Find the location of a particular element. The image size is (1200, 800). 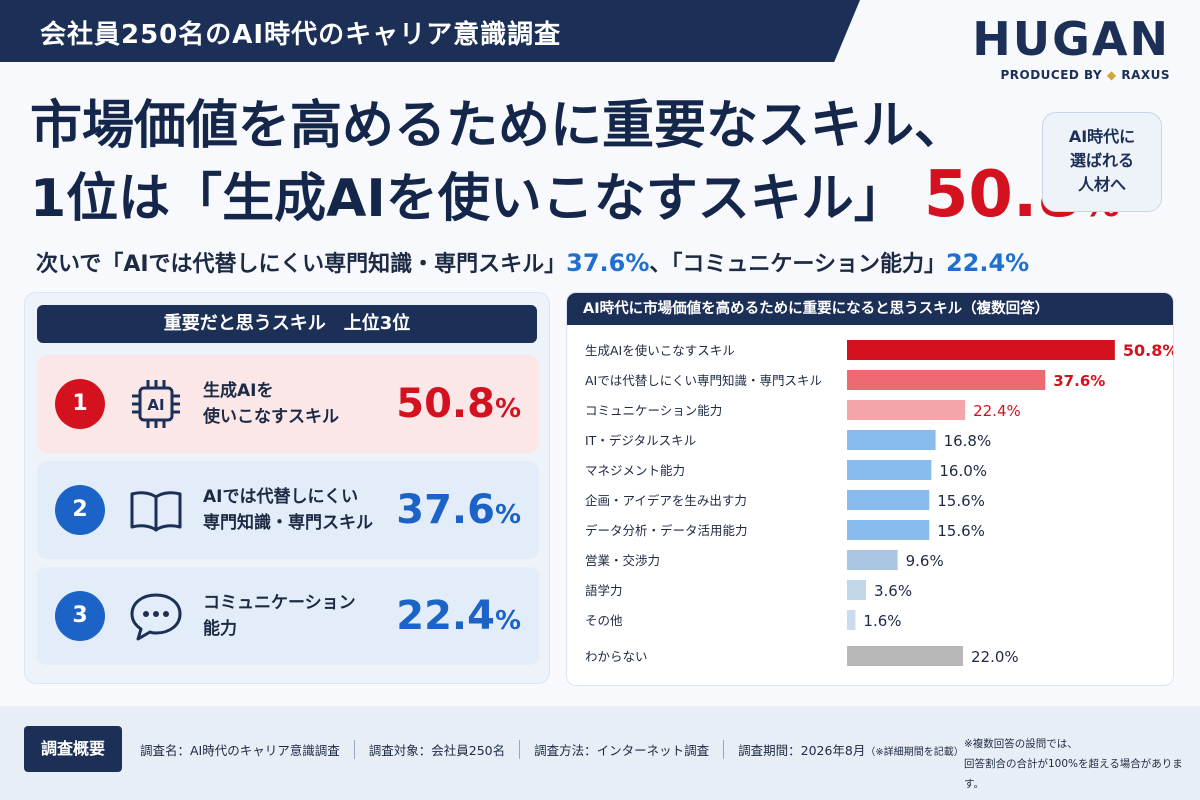

raxus-mark-icon: ◆ is located at coordinates (1111, 75).